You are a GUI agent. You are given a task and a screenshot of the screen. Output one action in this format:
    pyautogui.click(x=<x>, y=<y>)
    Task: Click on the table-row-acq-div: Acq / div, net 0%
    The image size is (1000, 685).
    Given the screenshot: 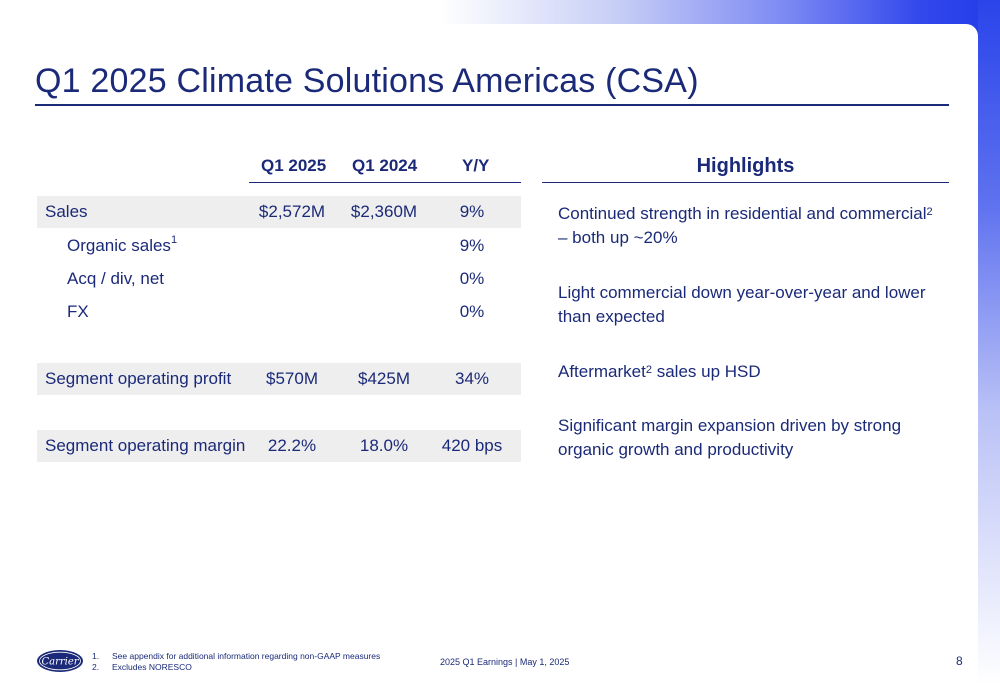 What is the action you would take?
    pyautogui.click(x=279, y=279)
    